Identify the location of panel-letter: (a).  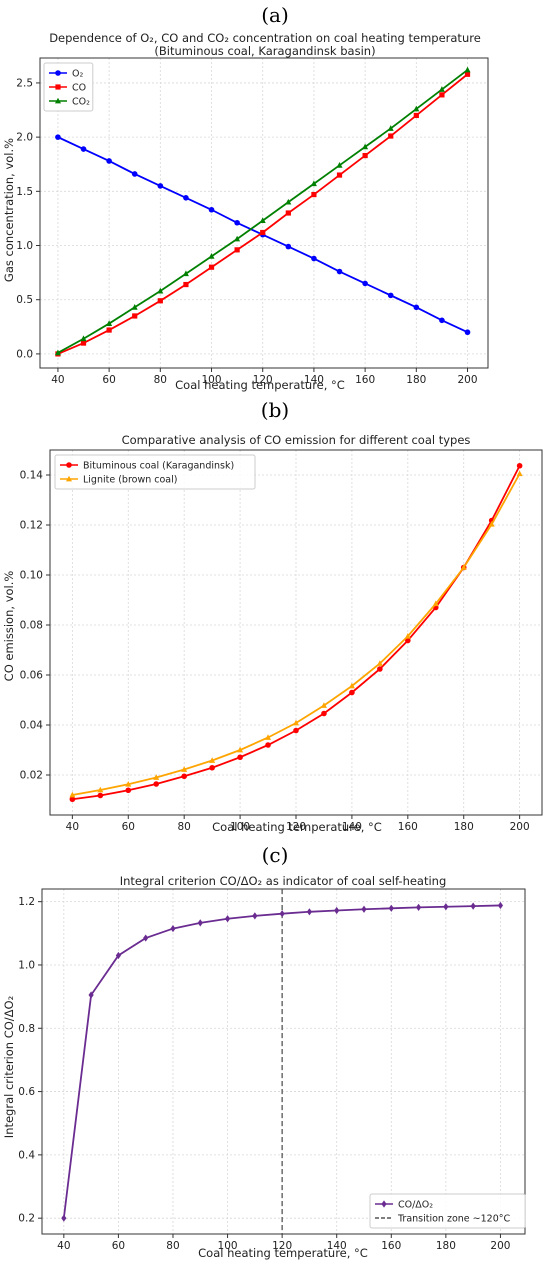
(275, 15).